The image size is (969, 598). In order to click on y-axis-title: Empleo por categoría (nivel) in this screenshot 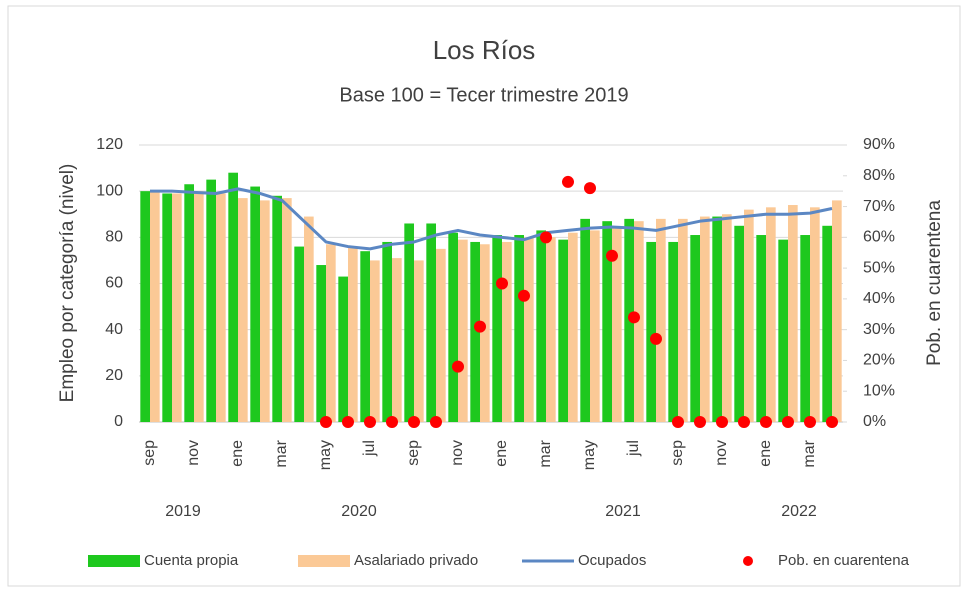, I will do `click(67, 283)`.